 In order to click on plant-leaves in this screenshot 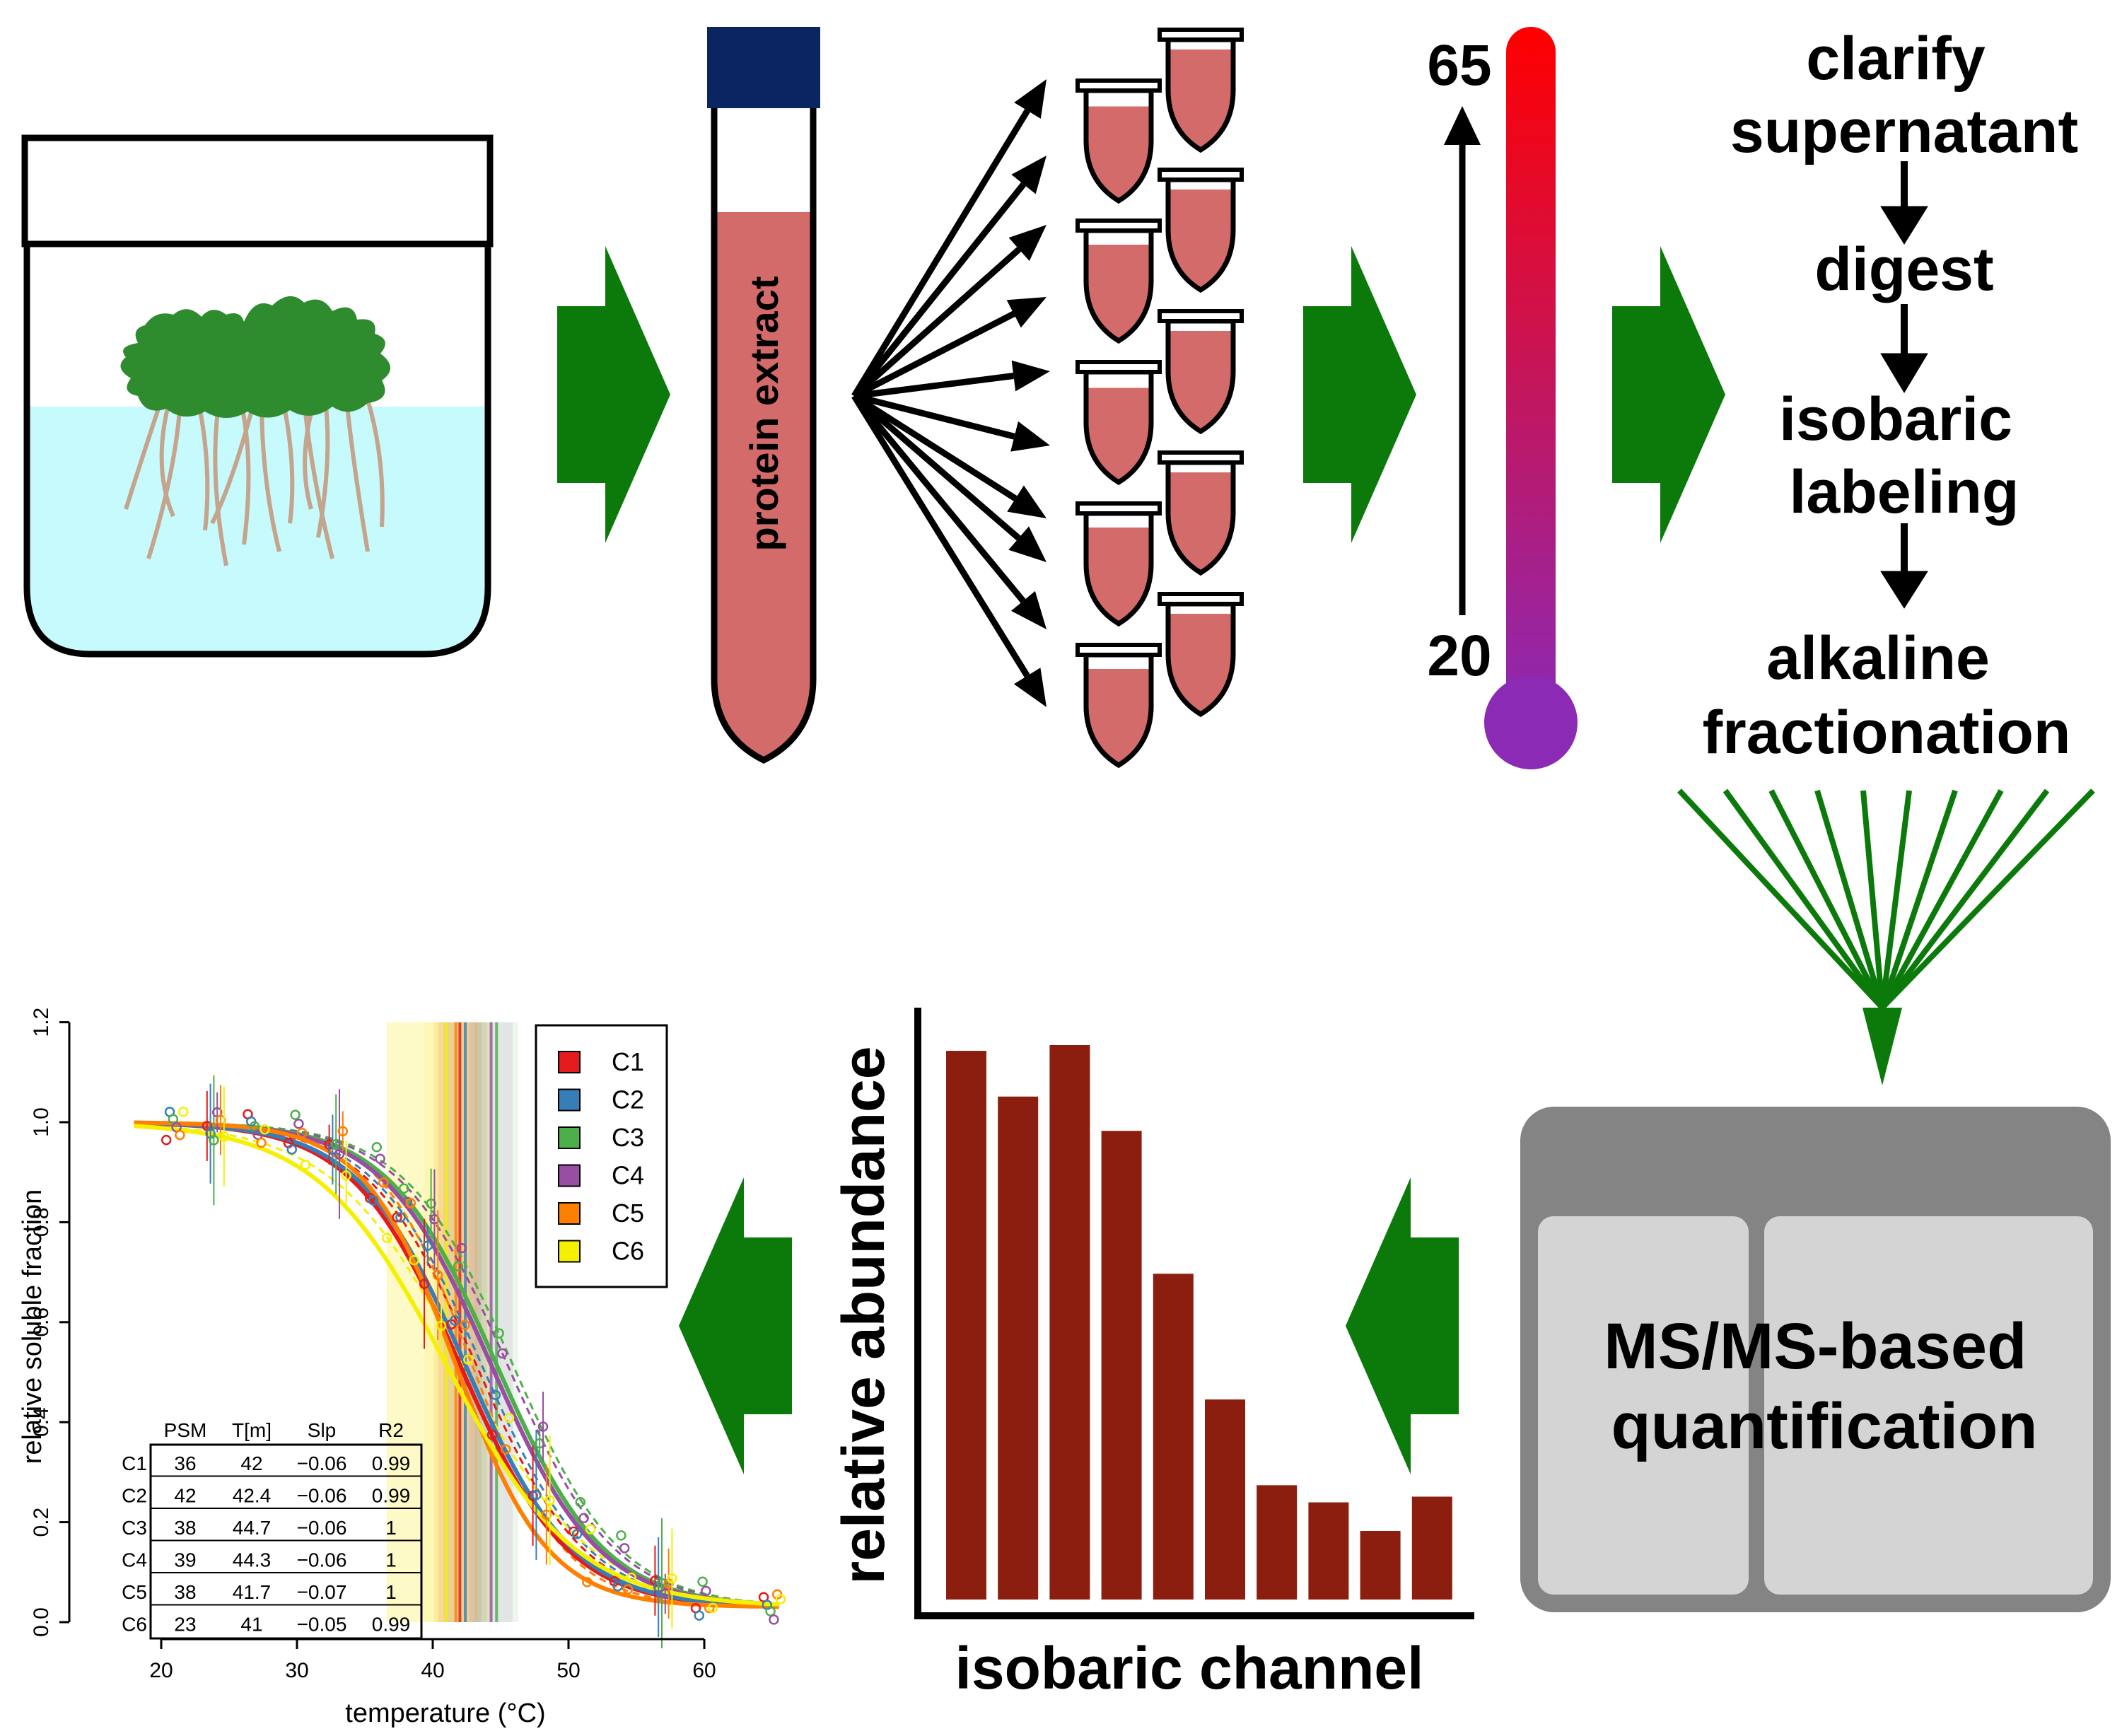, I will do `click(255, 357)`.